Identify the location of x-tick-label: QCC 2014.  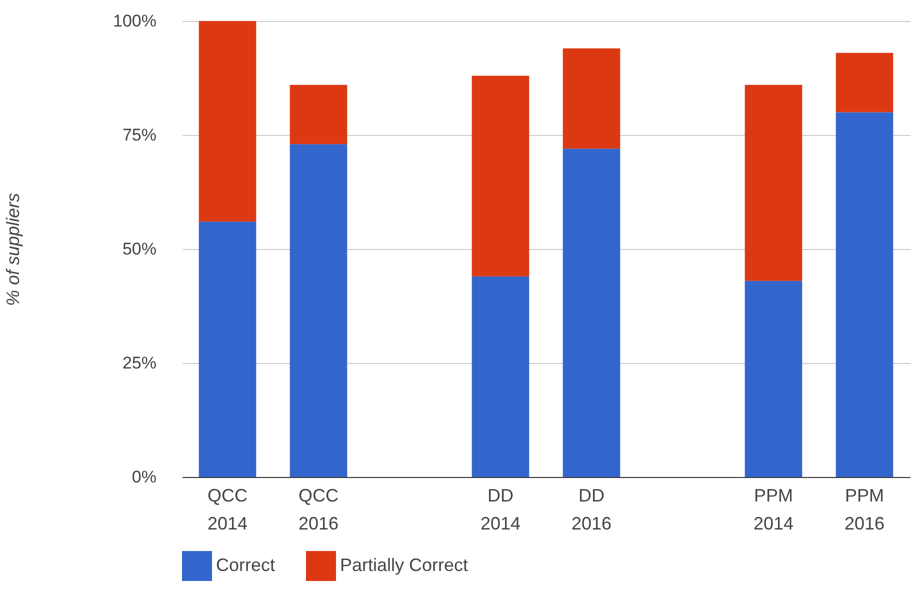
(227, 510).